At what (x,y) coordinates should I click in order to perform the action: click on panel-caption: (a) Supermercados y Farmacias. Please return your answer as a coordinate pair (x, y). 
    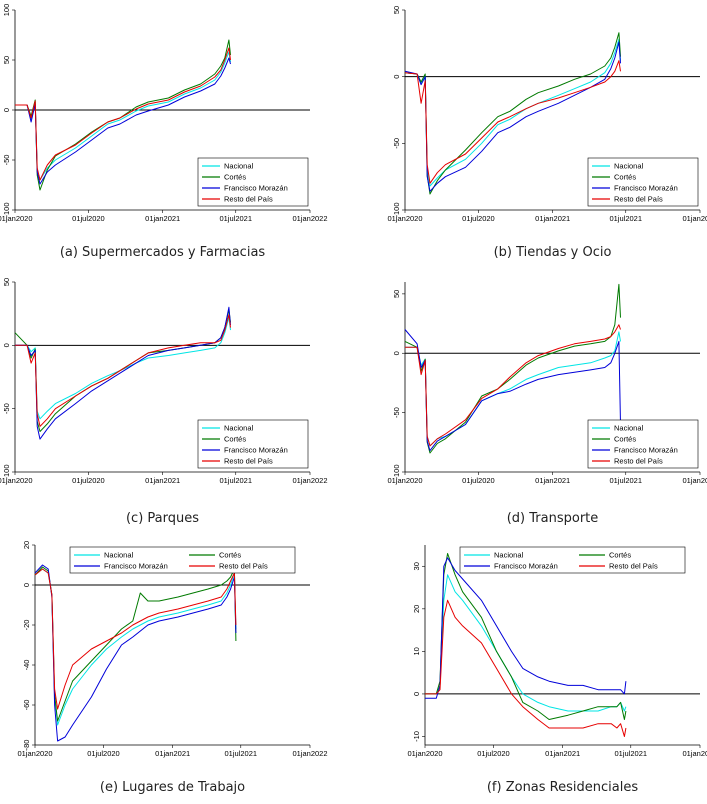
    Looking at the image, I should click on (163, 252).